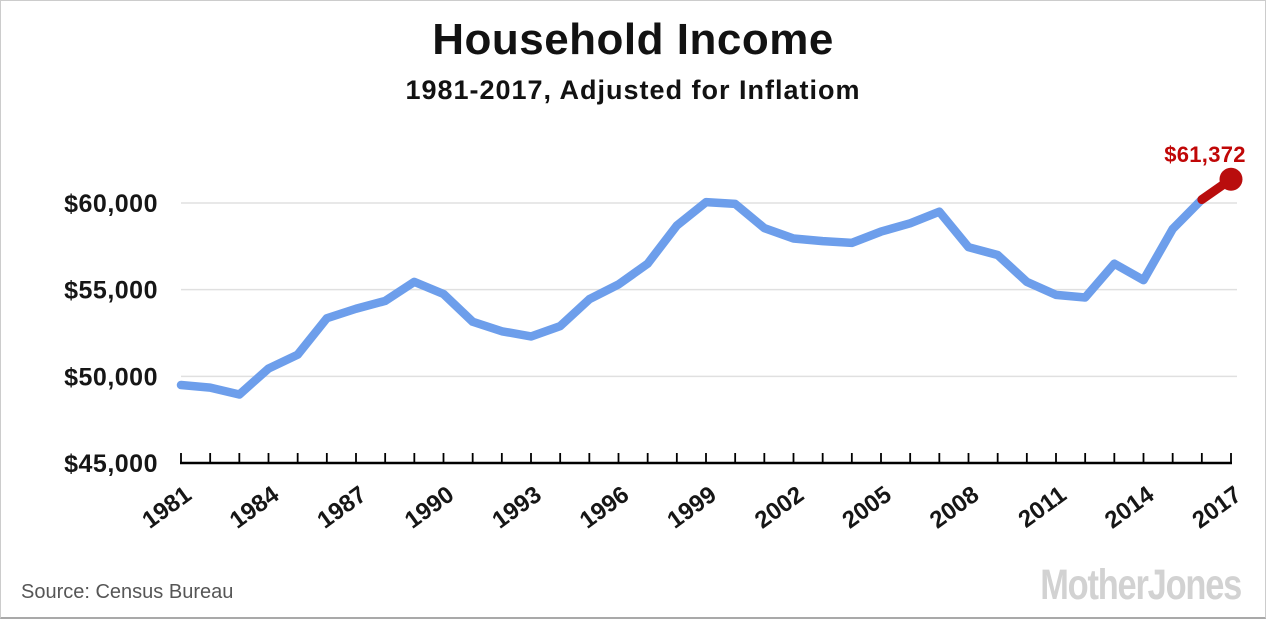  I want to click on end-point-dot, so click(1231, 179).